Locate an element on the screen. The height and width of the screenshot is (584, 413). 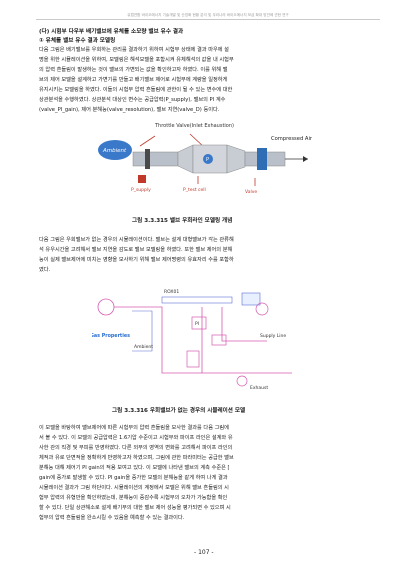
pi-label: PI is located at coordinates (197, 324).